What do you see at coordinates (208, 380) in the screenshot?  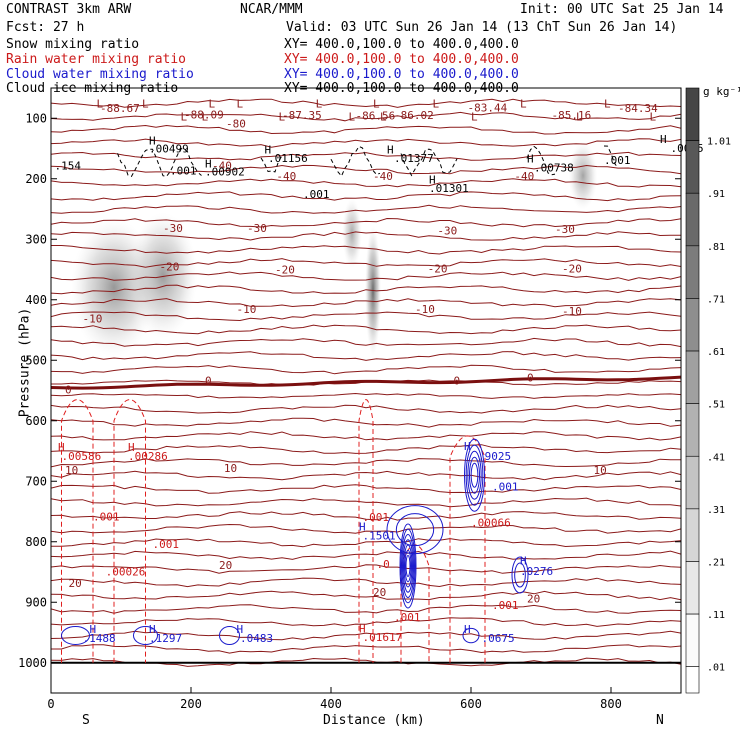 I see `temperature-contour-label: 0` at bounding box center [208, 380].